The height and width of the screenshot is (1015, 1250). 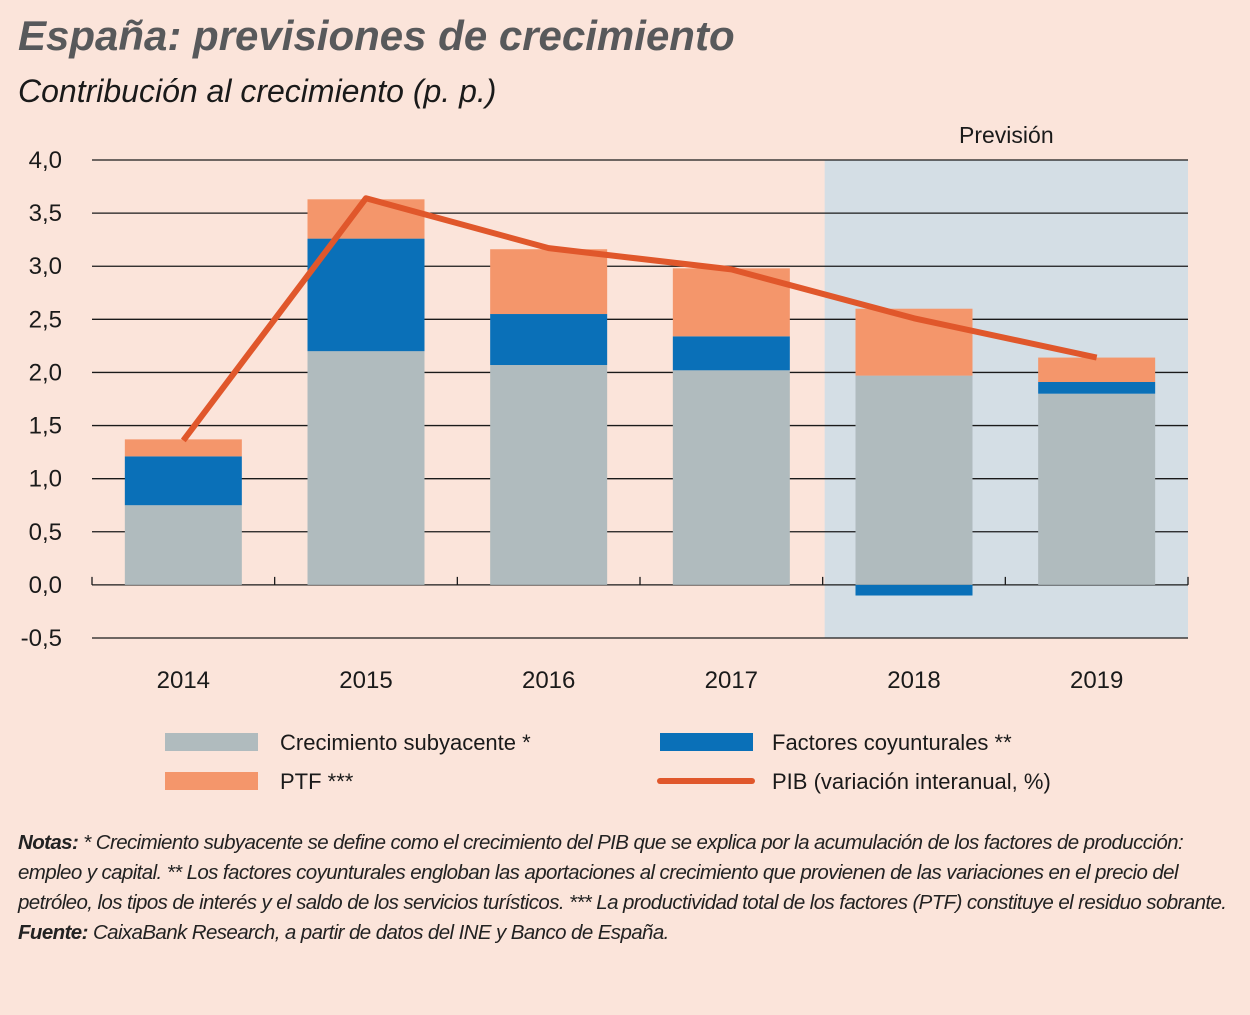 What do you see at coordinates (731, 680) in the screenshot?
I see `x-tick-label: 2017` at bounding box center [731, 680].